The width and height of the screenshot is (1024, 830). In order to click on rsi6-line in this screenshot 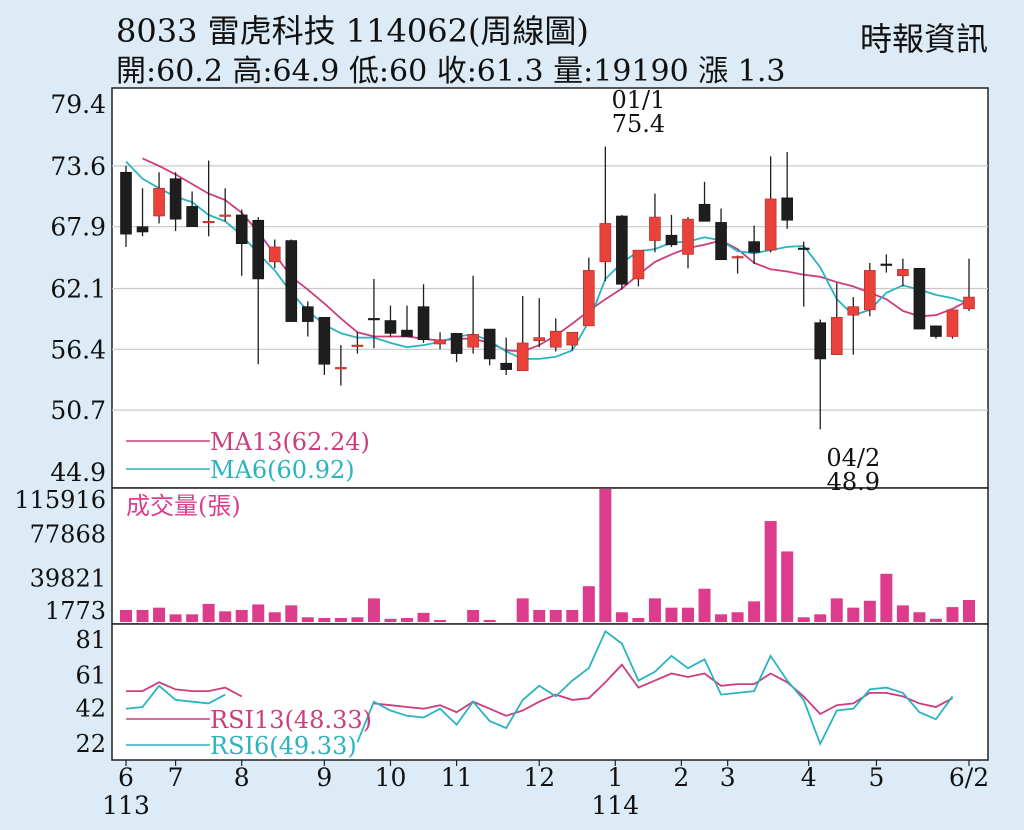, I will do `click(655, 688)`.